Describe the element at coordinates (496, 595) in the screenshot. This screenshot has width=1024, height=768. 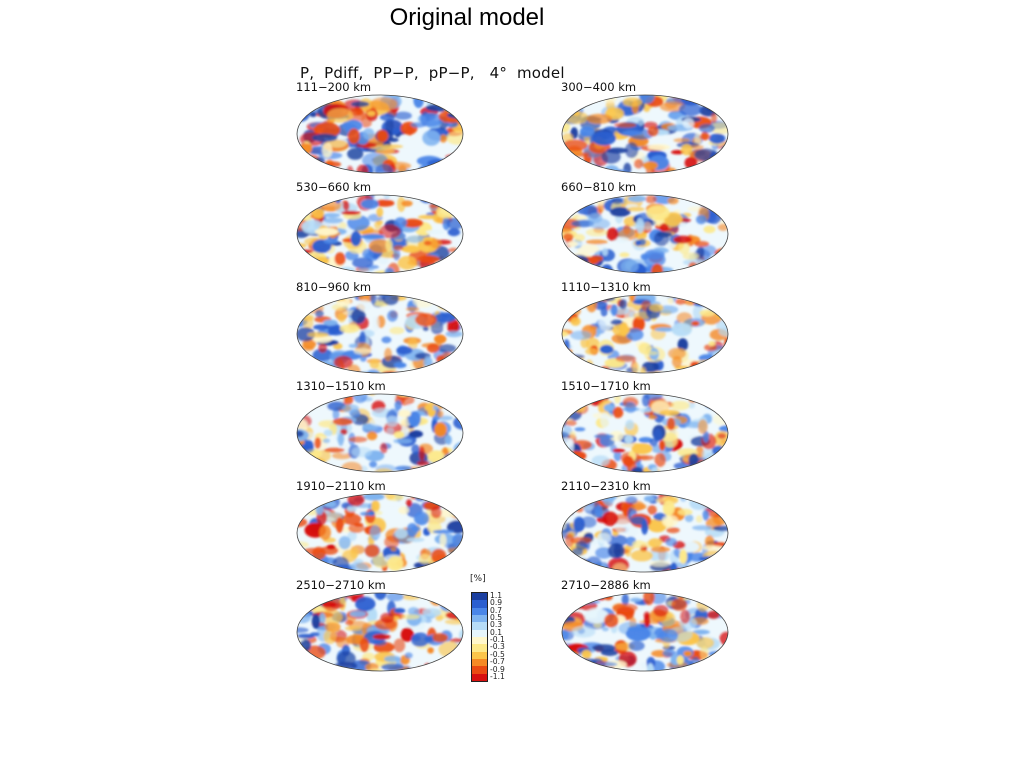
I see `colorbar-tick-label: 1.1` at that location.